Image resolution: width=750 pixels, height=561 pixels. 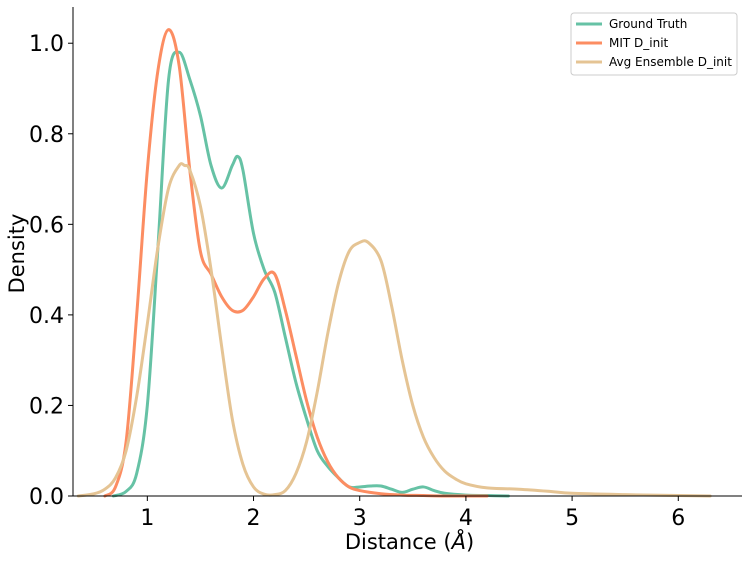 What do you see at coordinates (46, 406) in the screenshot?
I see `y-tick-label: 0.2` at bounding box center [46, 406].